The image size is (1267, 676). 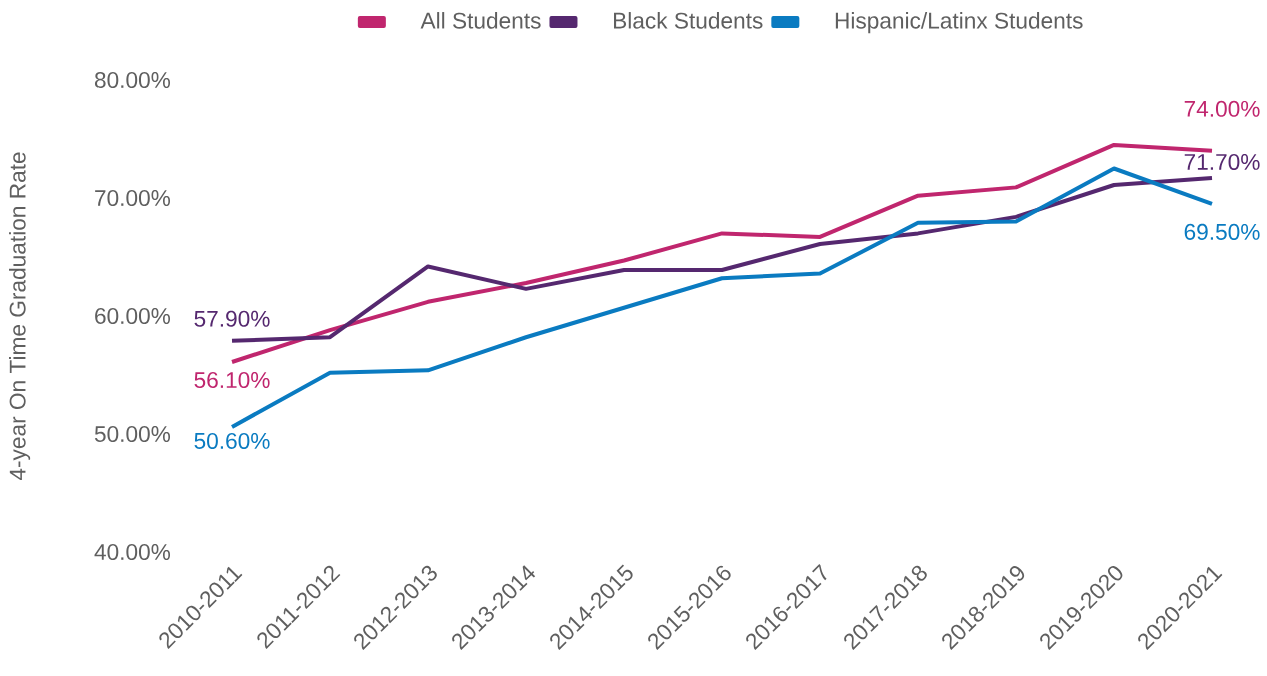 What do you see at coordinates (688, 20) in the screenshot?
I see `legend-label: Black Students` at bounding box center [688, 20].